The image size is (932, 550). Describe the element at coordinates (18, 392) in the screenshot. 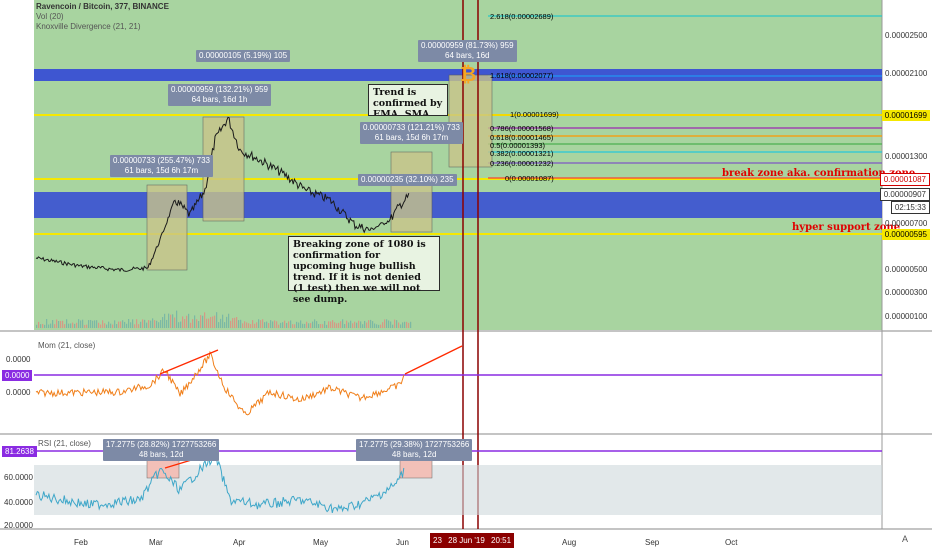

I see `mom-tick-1: 0.0000` at that location.